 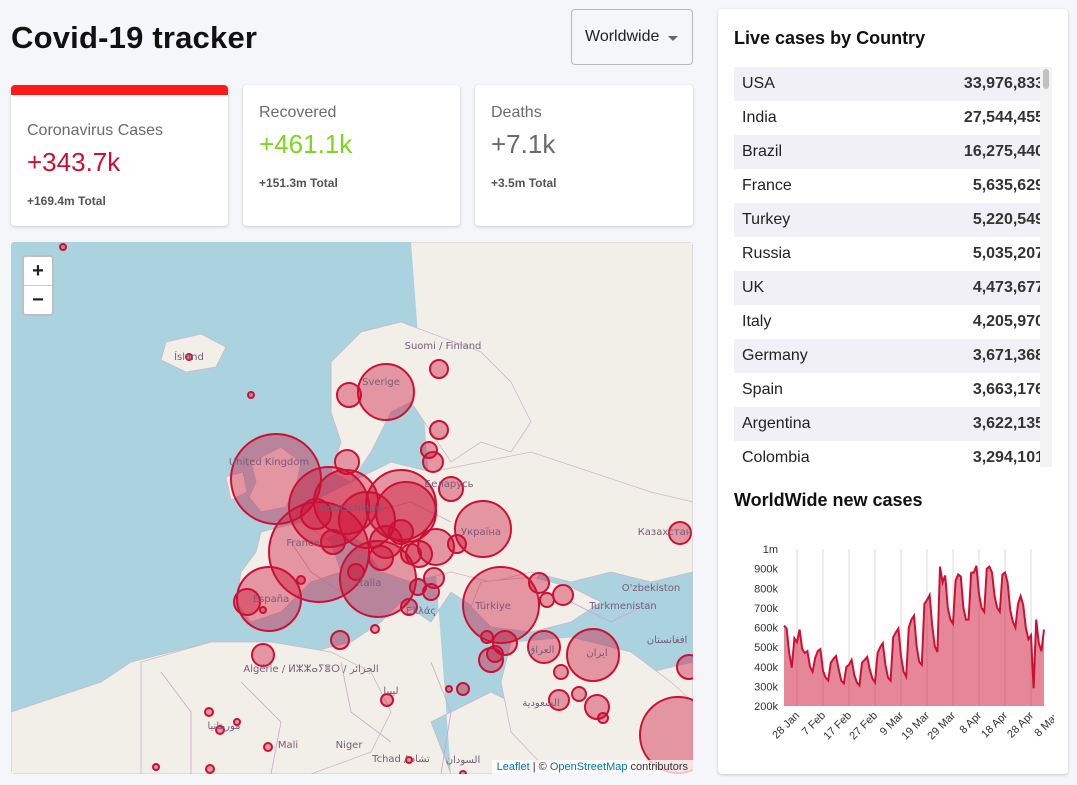 What do you see at coordinates (66, 201) in the screenshot?
I see `cases-total: +169.4m Total` at bounding box center [66, 201].